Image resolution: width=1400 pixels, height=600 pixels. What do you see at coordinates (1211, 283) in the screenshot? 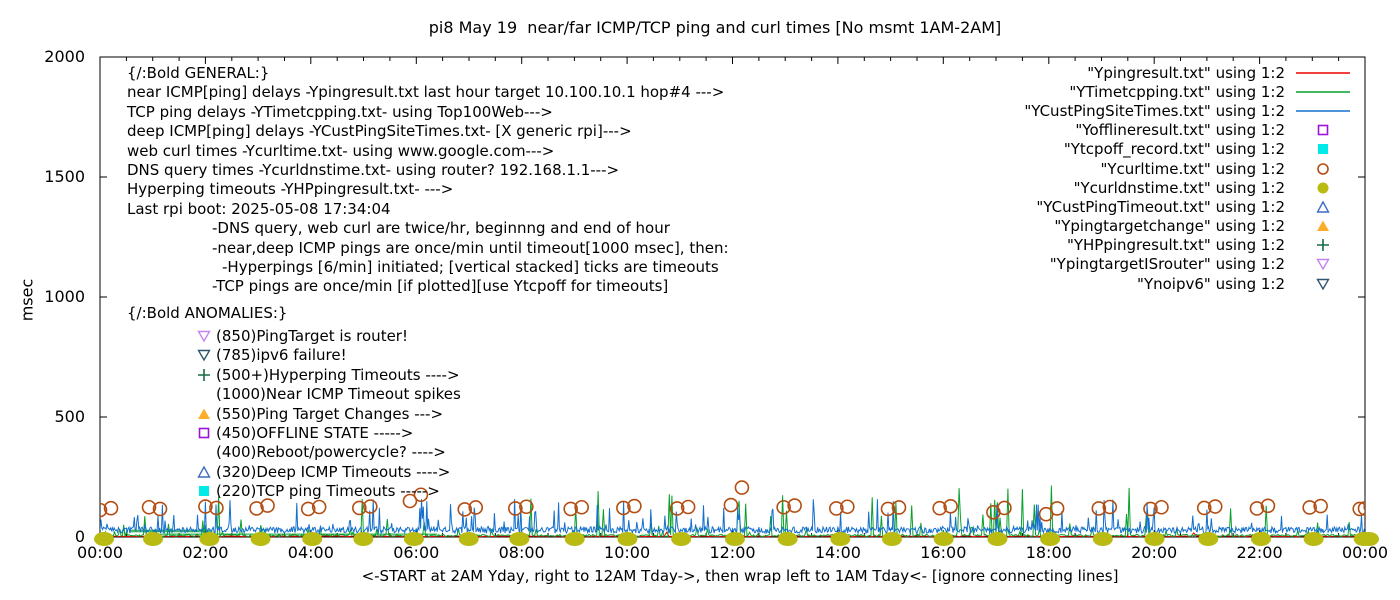
I see `legend-label: "Ynoipv6" using 1:2` at bounding box center [1211, 283].